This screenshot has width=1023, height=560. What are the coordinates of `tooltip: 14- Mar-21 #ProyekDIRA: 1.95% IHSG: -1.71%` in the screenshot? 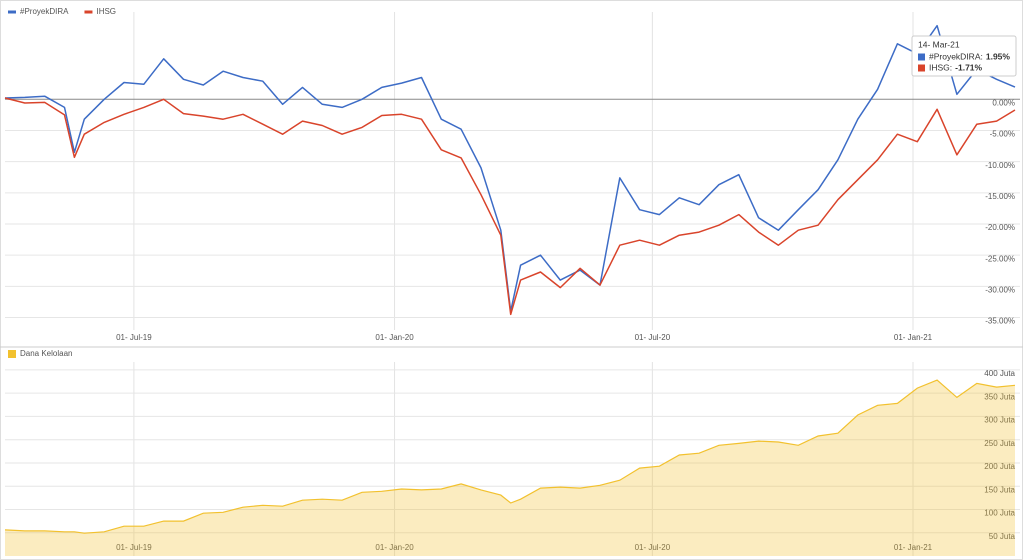 It's located at (964, 56).